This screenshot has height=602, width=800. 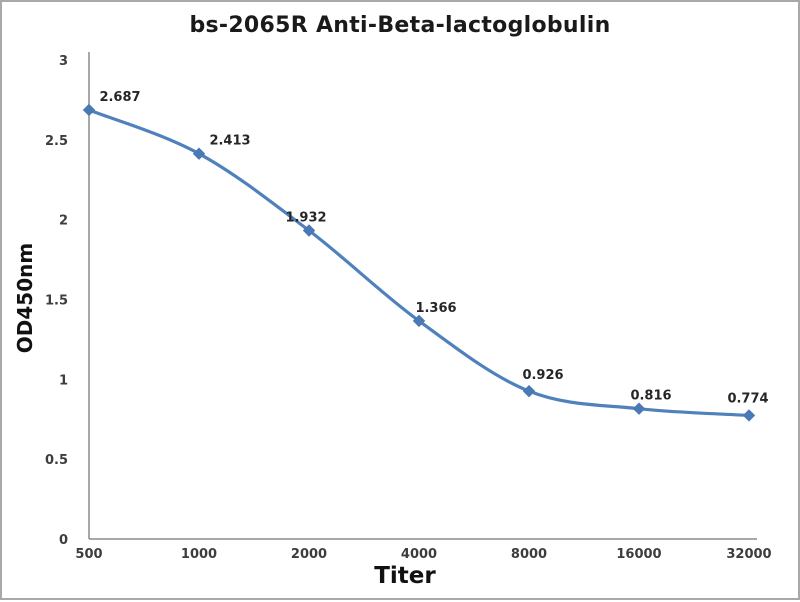 What do you see at coordinates (400, 25) in the screenshot?
I see `chart-title: bs-2065R Anti-Beta-lactoglobulin` at bounding box center [400, 25].